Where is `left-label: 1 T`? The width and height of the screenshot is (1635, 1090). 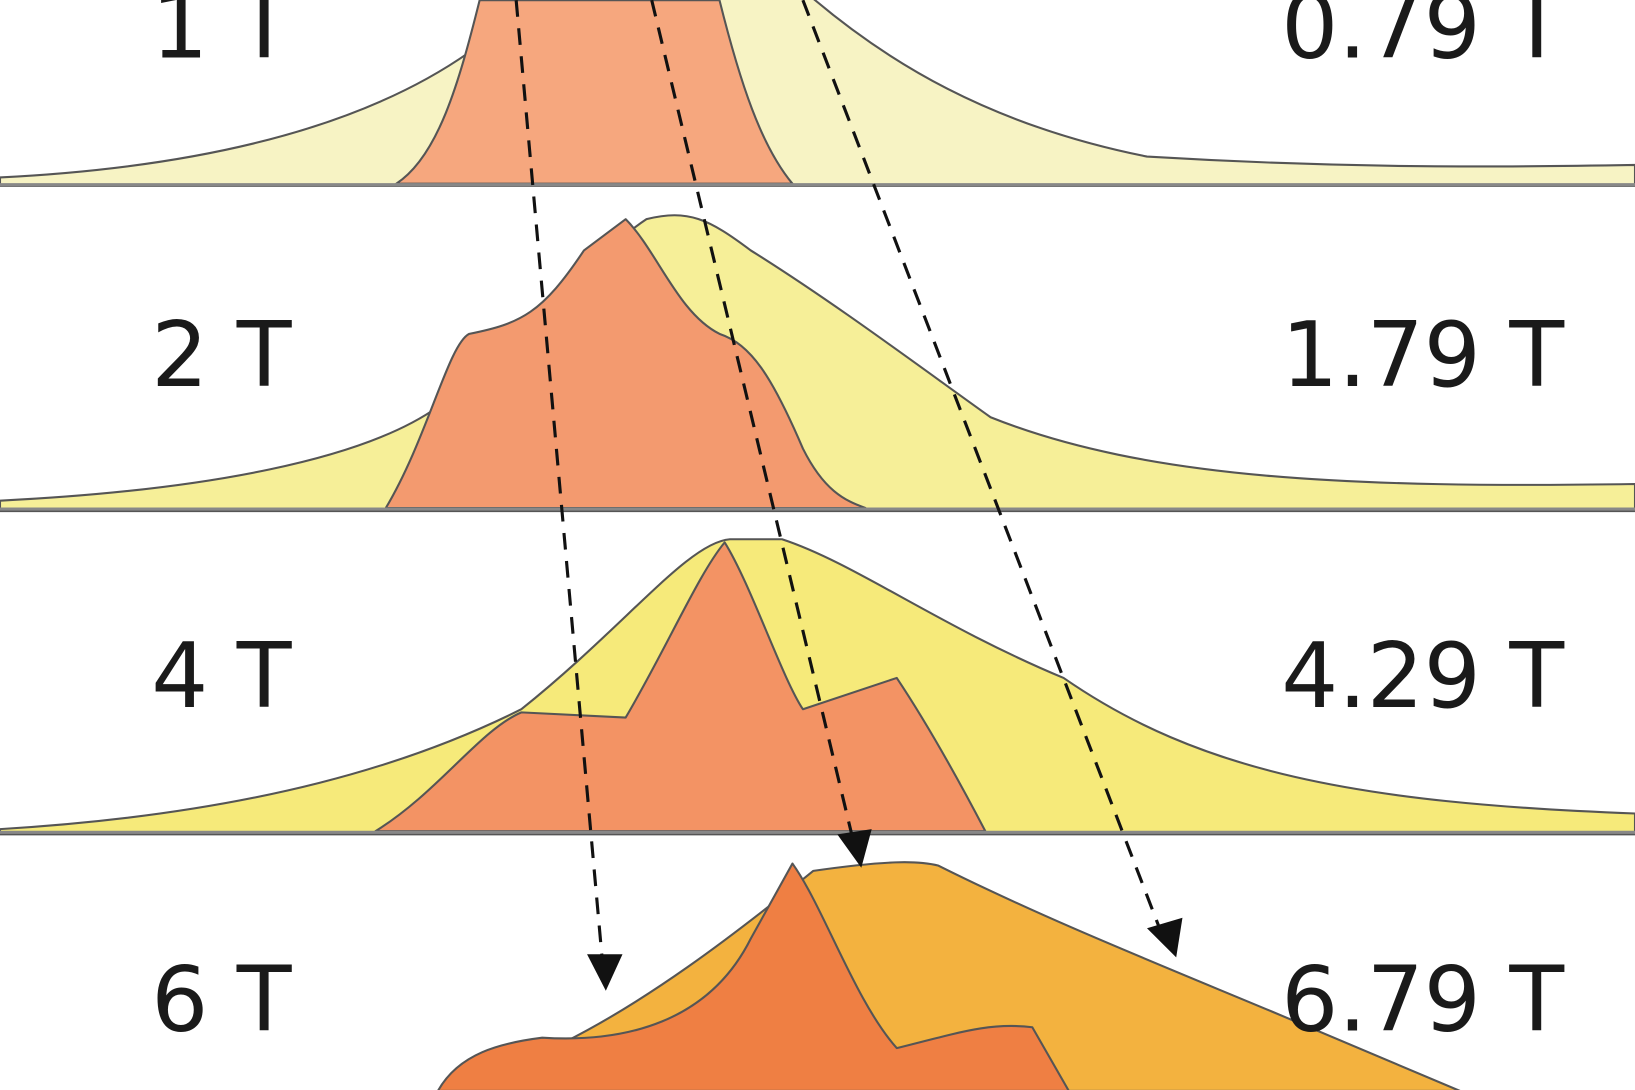 left-label: 1 T is located at coordinates (222, 40).